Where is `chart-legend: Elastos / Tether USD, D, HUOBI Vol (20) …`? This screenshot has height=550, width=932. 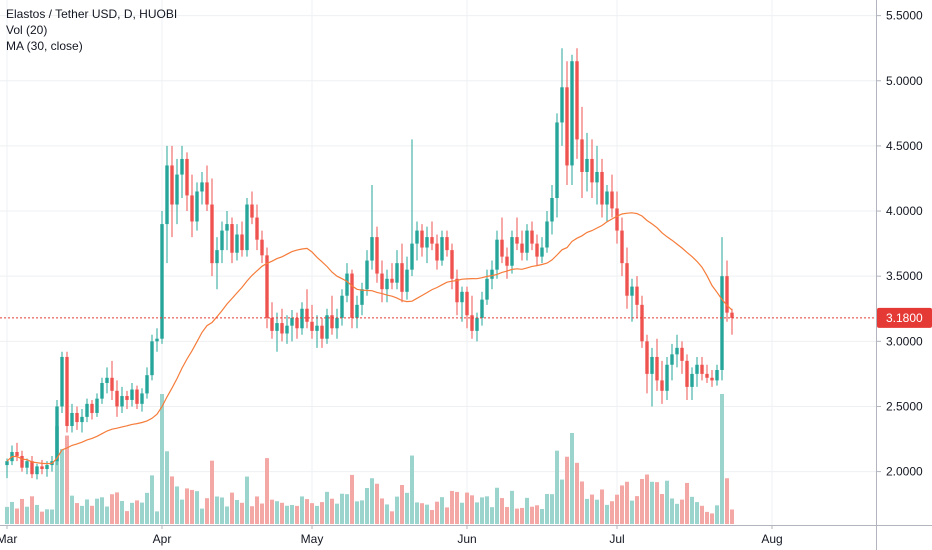 chart-legend: Elastos / Tether USD, D, HUOBI Vol (20) … is located at coordinates (91, 30).